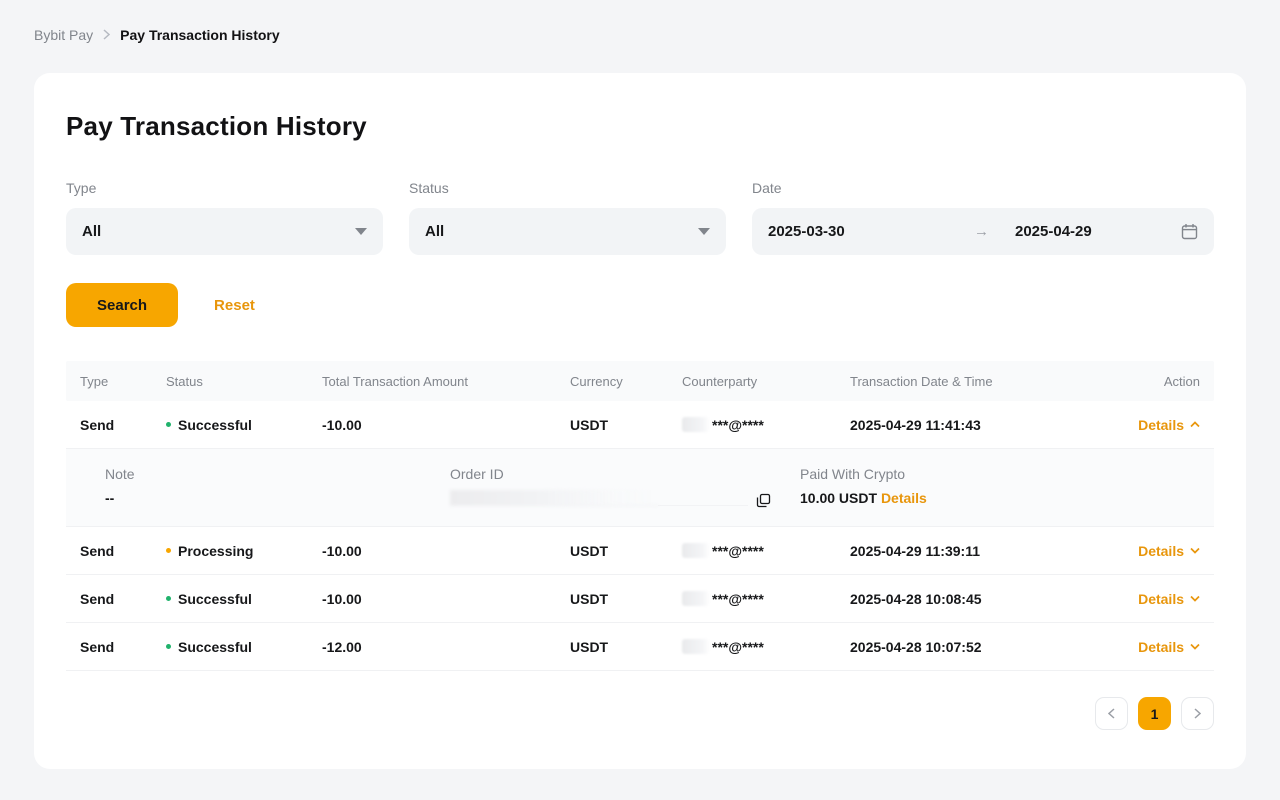  What do you see at coordinates (1189, 231) in the screenshot?
I see `calendar-icon` at bounding box center [1189, 231].